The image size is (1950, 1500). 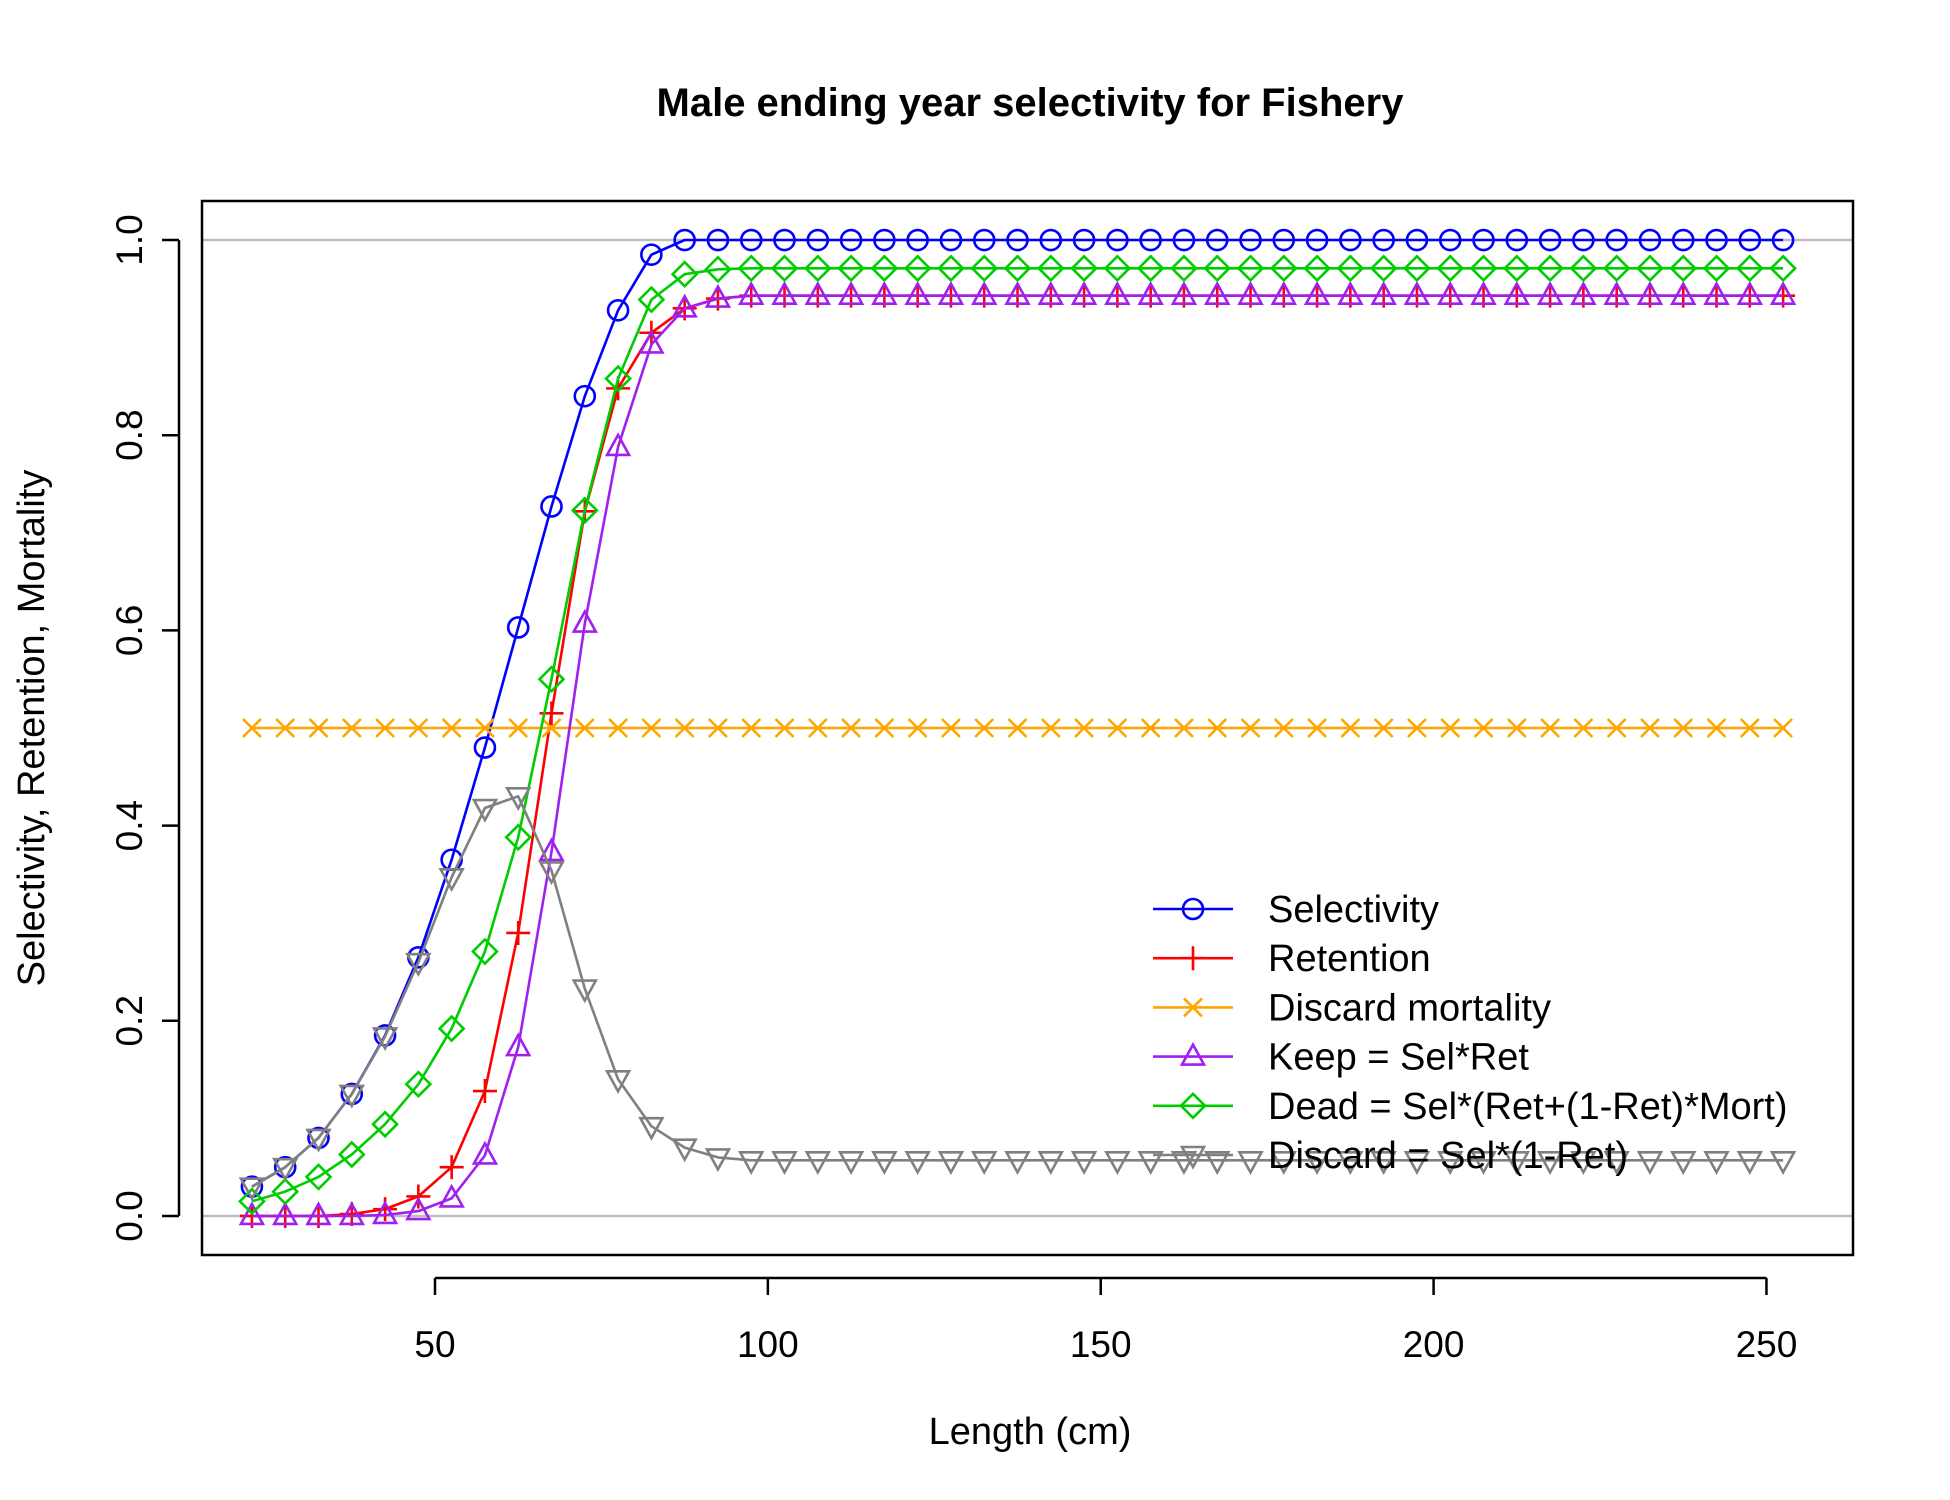 What do you see at coordinates (1767, 1344) in the screenshot?
I see `x-tick-label: 250` at bounding box center [1767, 1344].